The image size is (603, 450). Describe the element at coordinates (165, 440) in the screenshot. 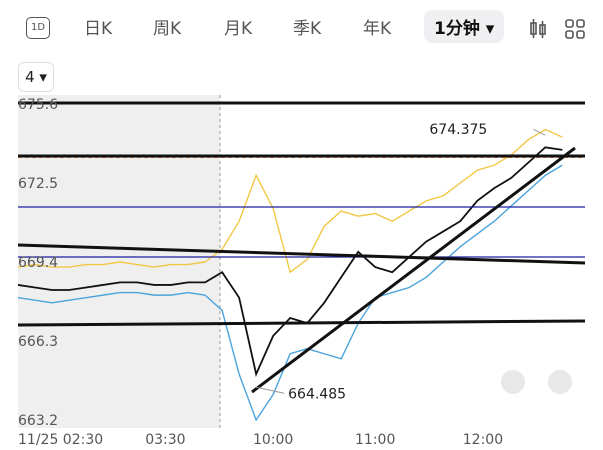

I see `x-tick-label: 03:30` at that location.